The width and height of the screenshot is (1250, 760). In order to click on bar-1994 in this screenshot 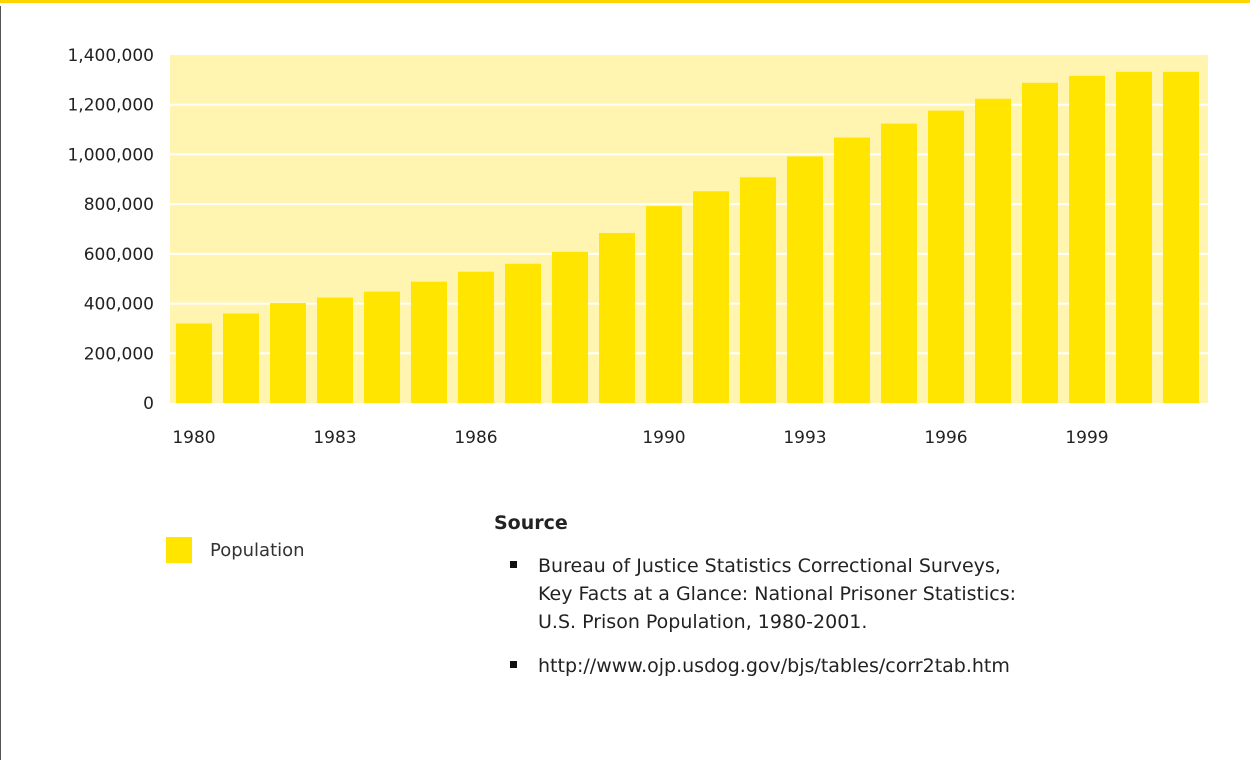, I will do `click(852, 270)`.